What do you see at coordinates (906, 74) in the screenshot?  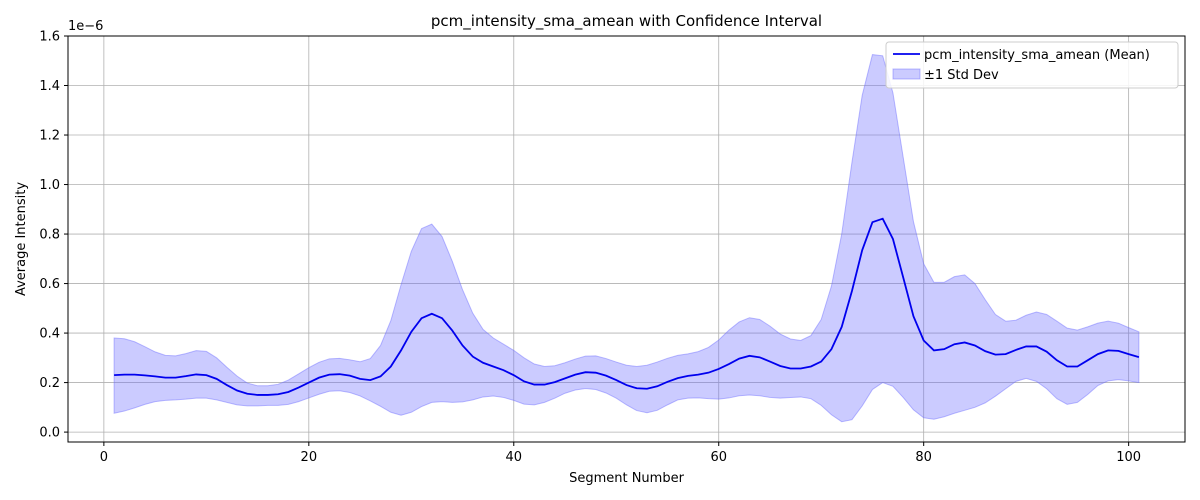 I see `legend-band-swatch` at bounding box center [906, 74].